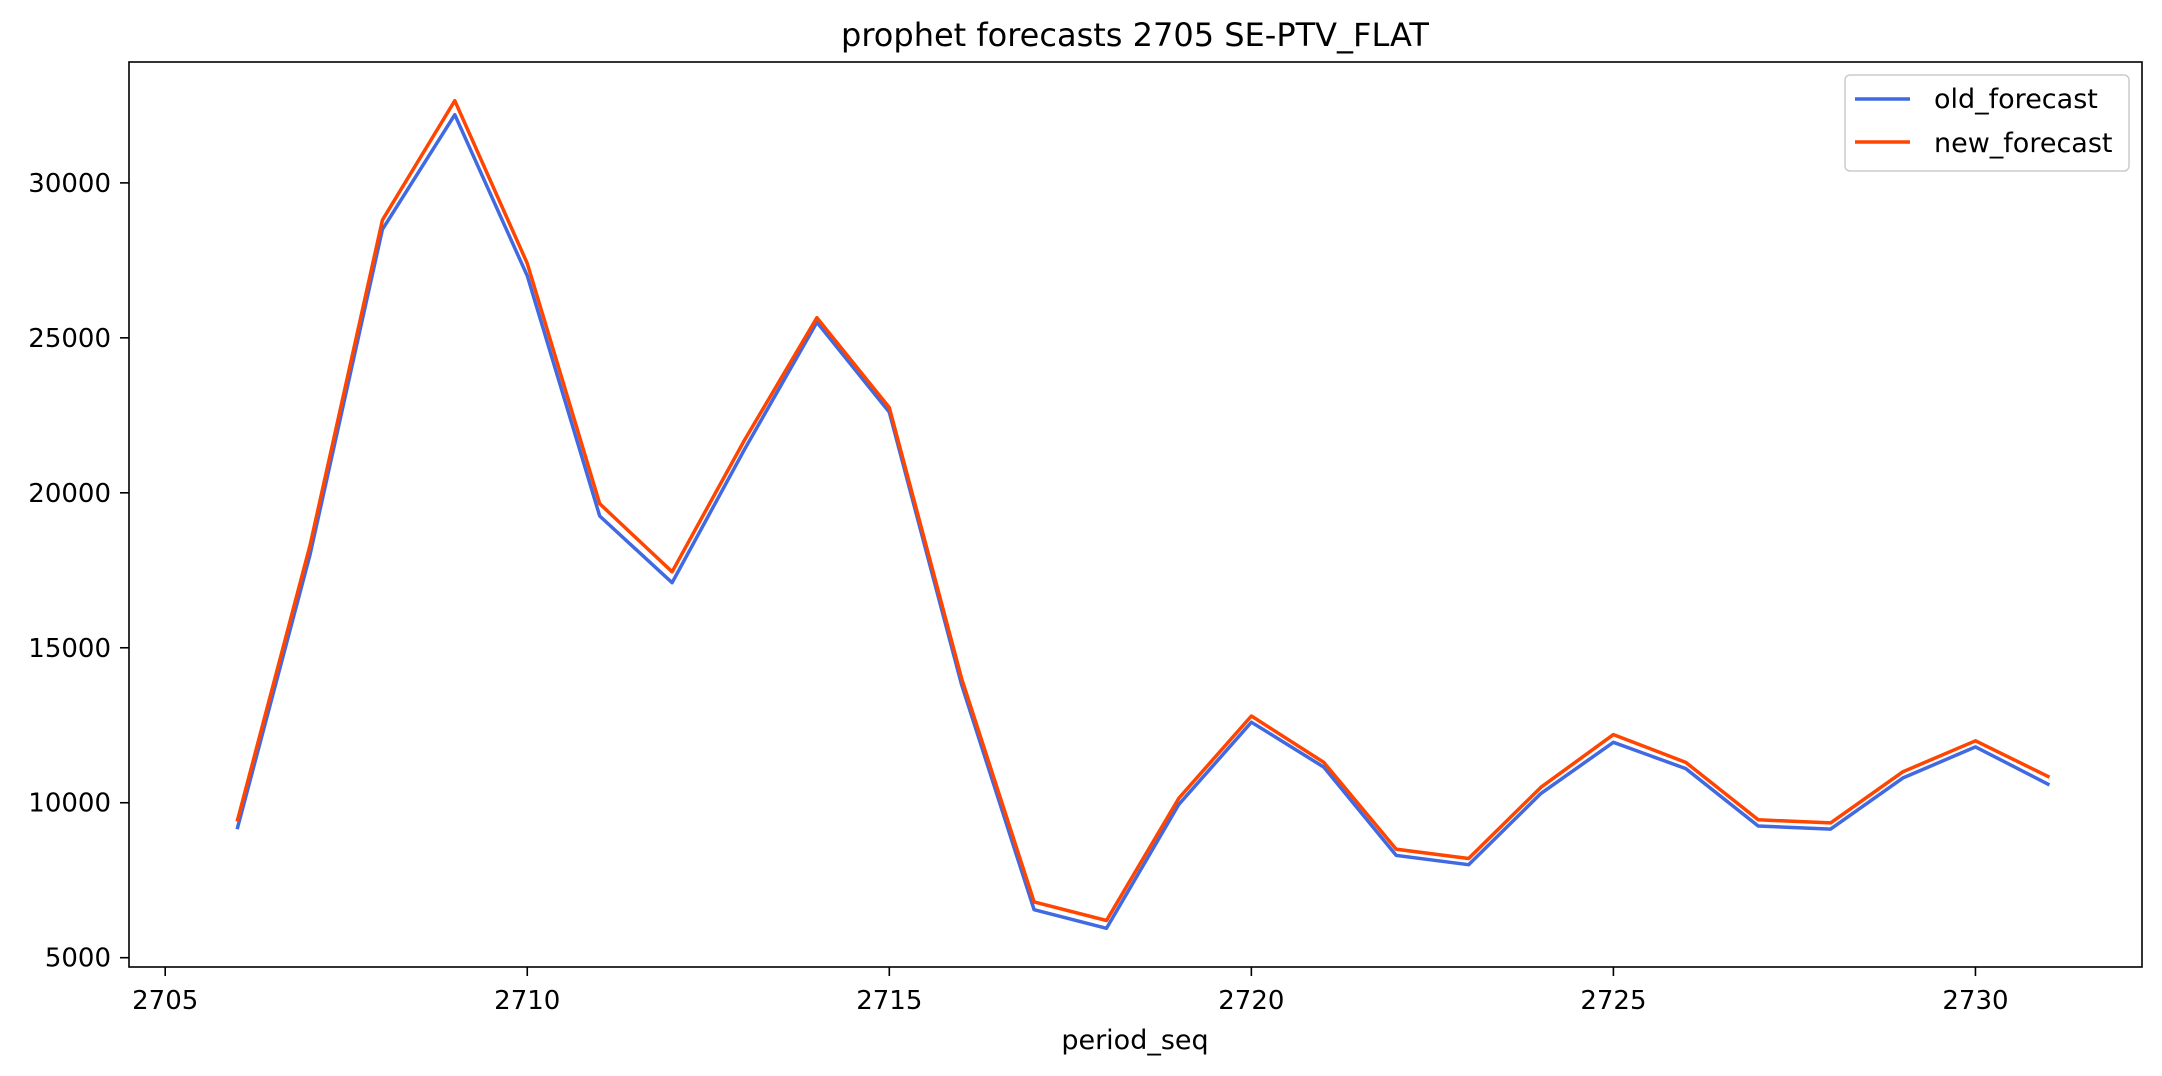 This screenshot has width=2162, height=1076. I want to click on legend-label-old-forecast: old_forecast, so click(2016, 99).